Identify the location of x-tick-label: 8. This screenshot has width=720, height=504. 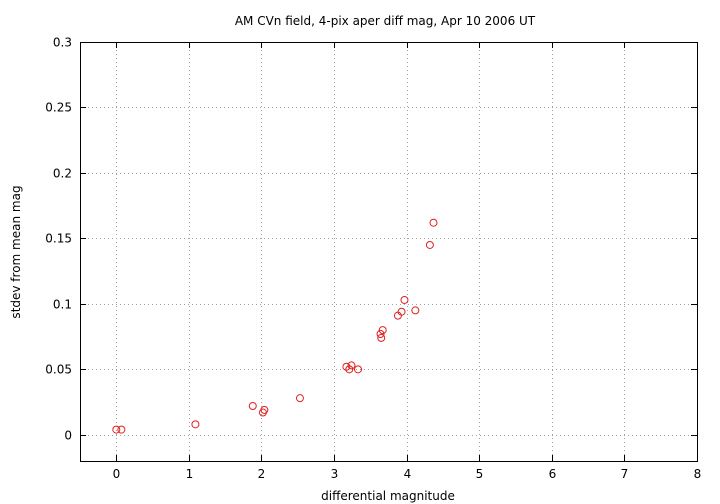
(698, 474).